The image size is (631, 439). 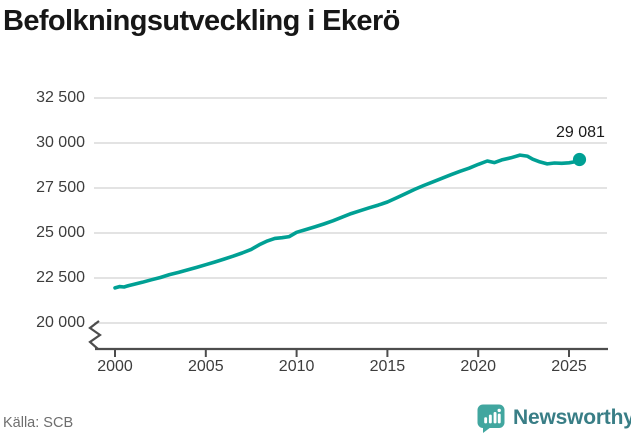 What do you see at coordinates (60, 322) in the screenshot?
I see `y-tick-label: 20 000` at bounding box center [60, 322].